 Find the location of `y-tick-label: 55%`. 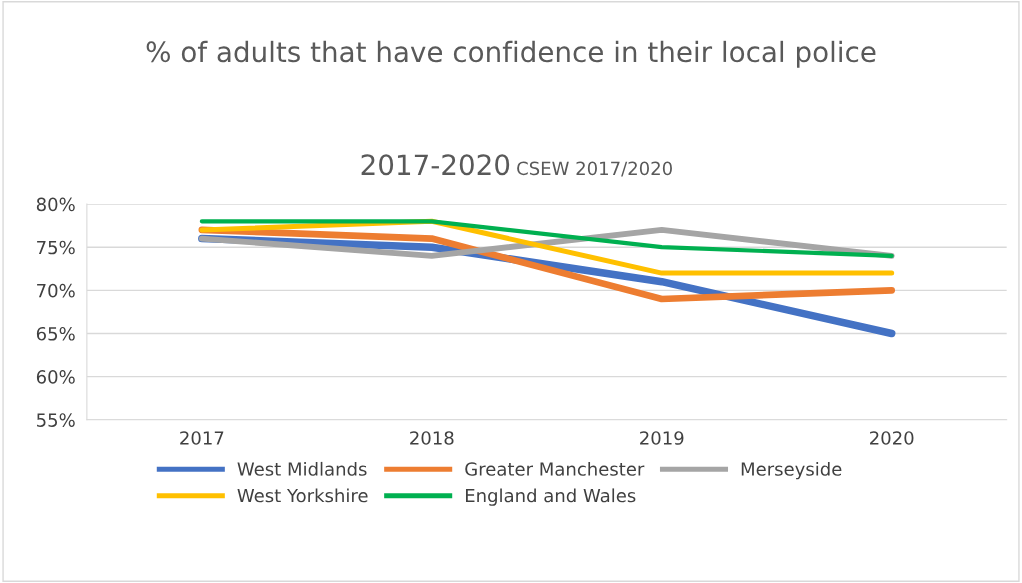

y-tick-label: 55% is located at coordinates (56, 420).